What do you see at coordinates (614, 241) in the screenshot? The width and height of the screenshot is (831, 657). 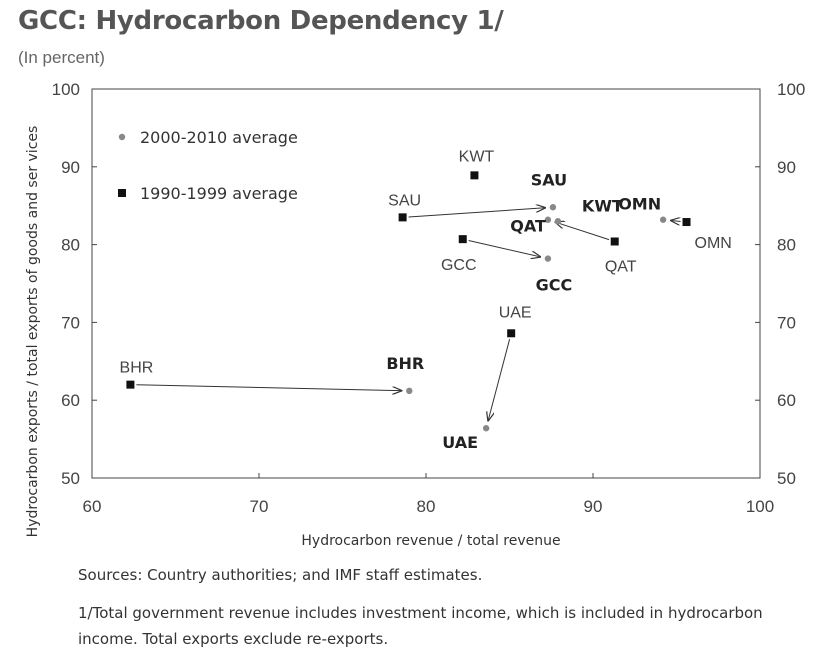 I see `point-1990-1999-qat` at bounding box center [614, 241].